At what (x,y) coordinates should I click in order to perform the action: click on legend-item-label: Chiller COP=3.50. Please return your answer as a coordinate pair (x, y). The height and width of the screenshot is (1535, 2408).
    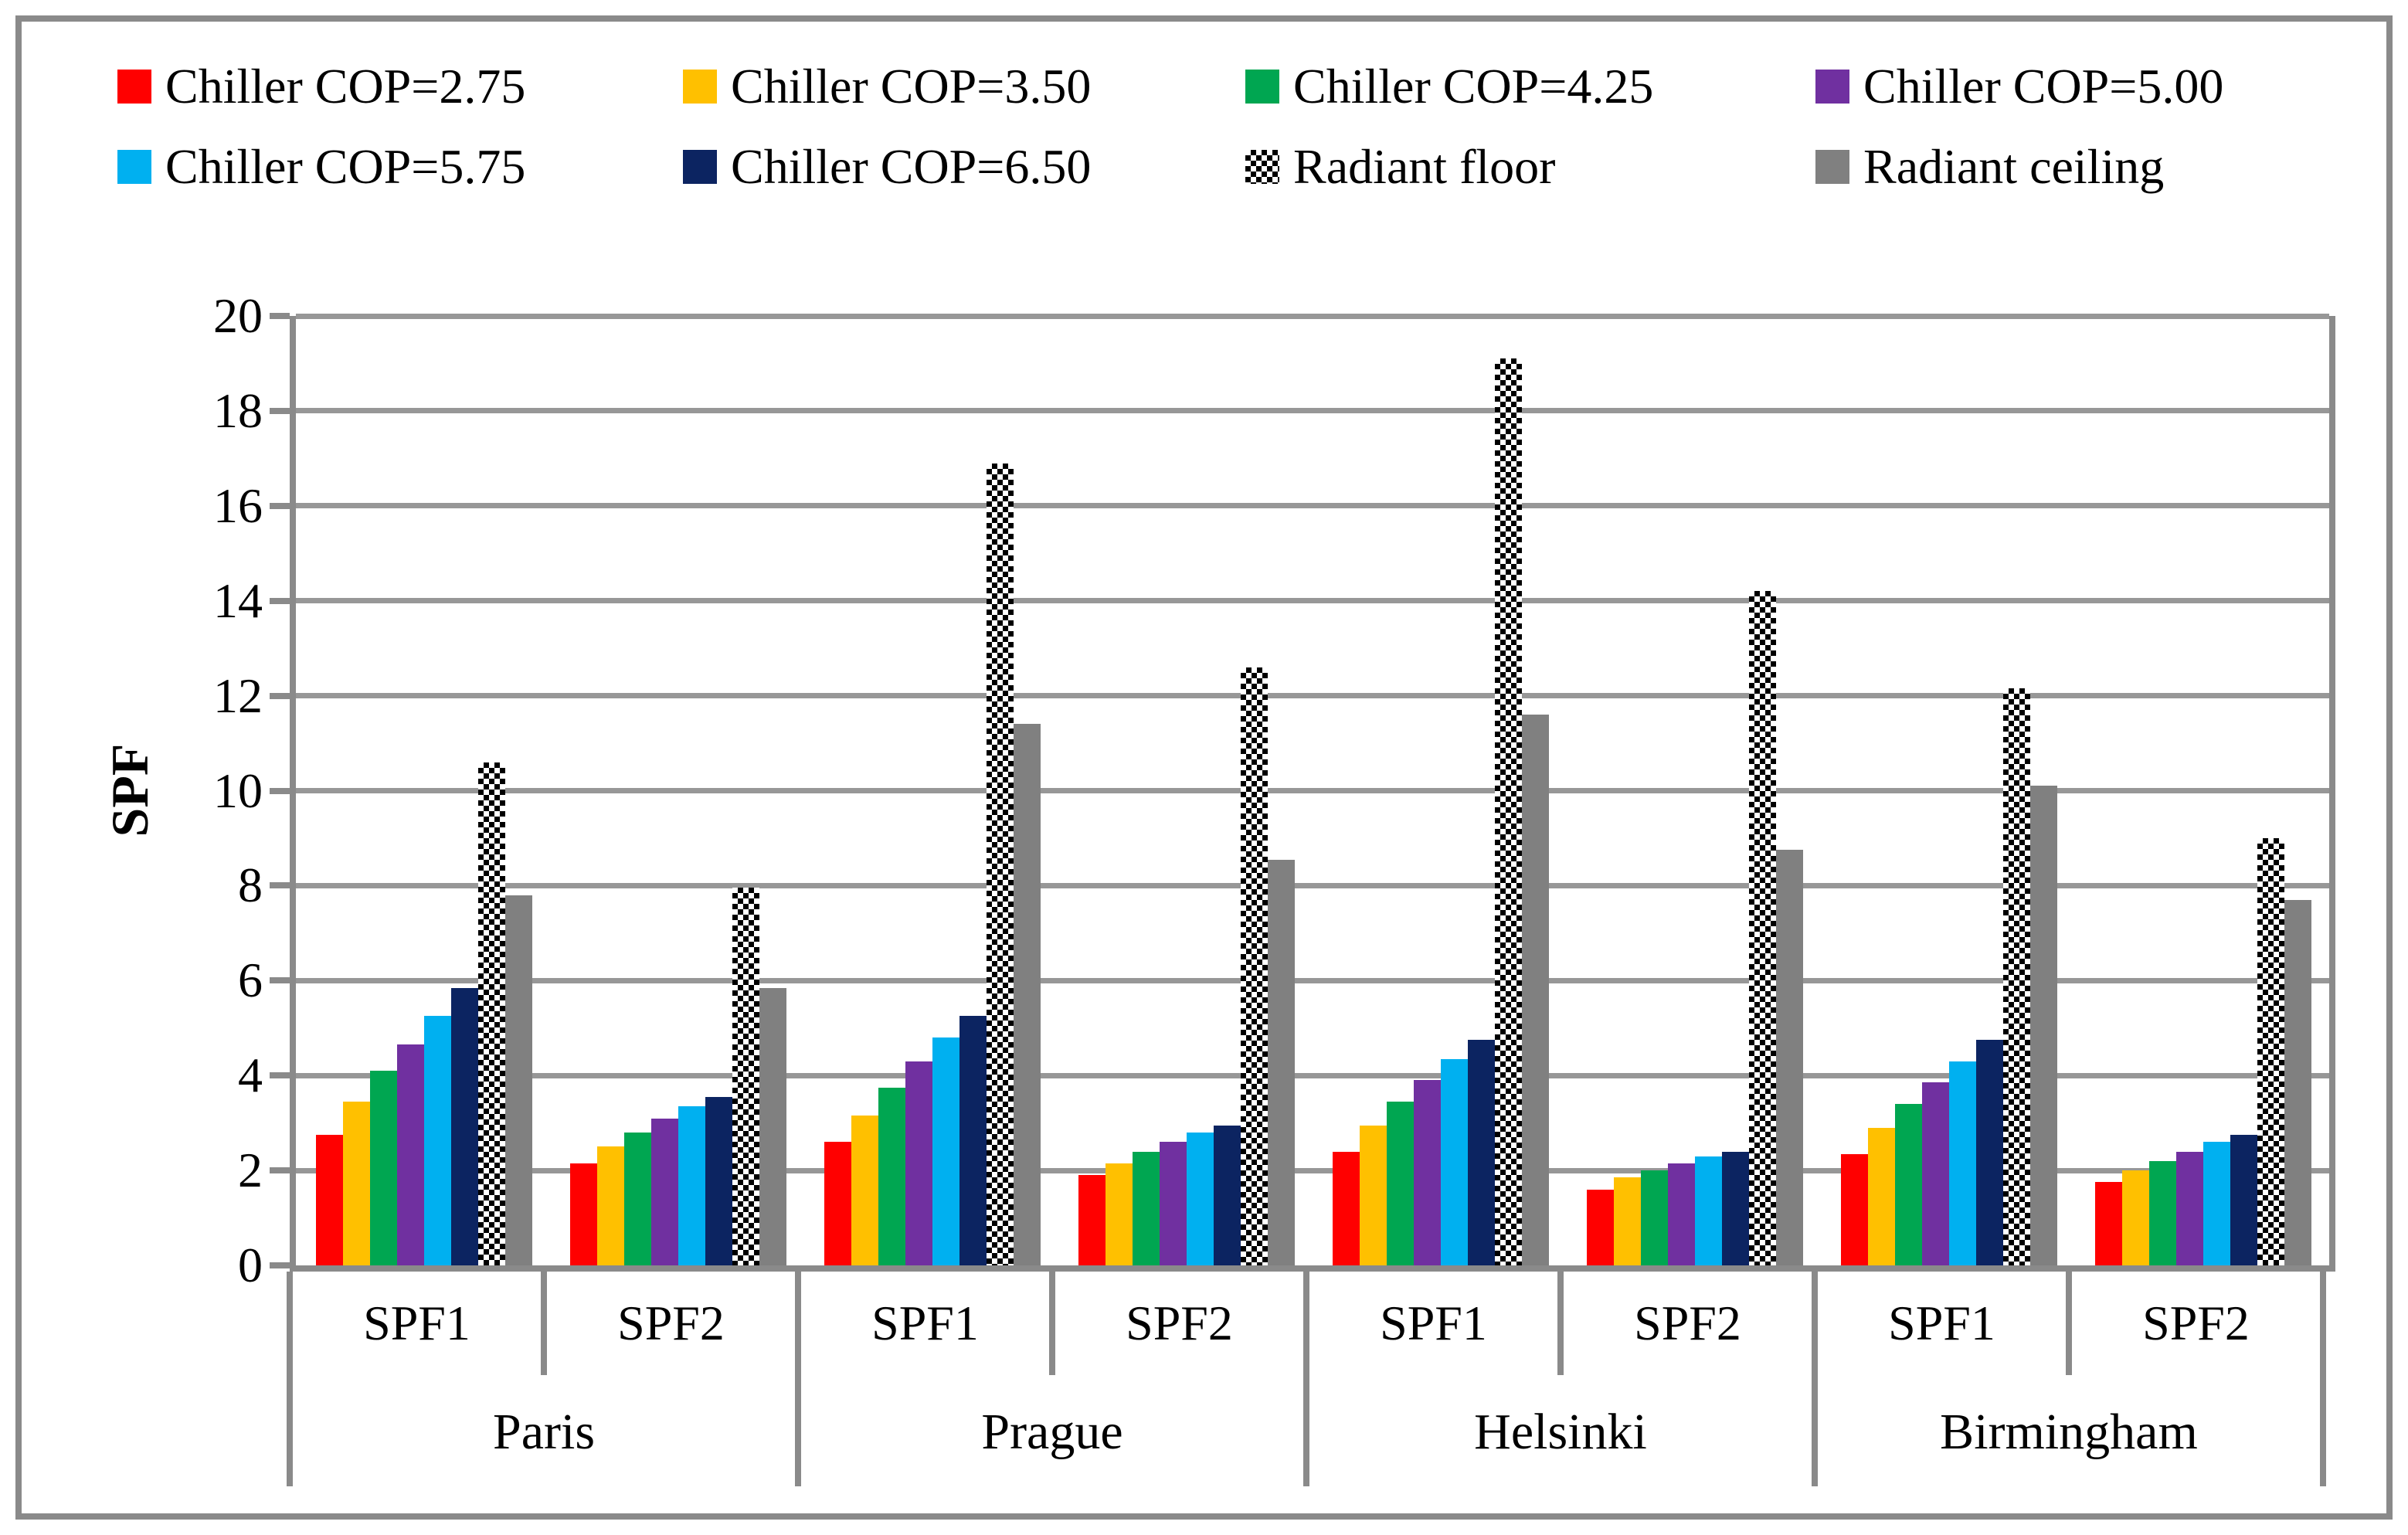
    Looking at the image, I should click on (911, 86).